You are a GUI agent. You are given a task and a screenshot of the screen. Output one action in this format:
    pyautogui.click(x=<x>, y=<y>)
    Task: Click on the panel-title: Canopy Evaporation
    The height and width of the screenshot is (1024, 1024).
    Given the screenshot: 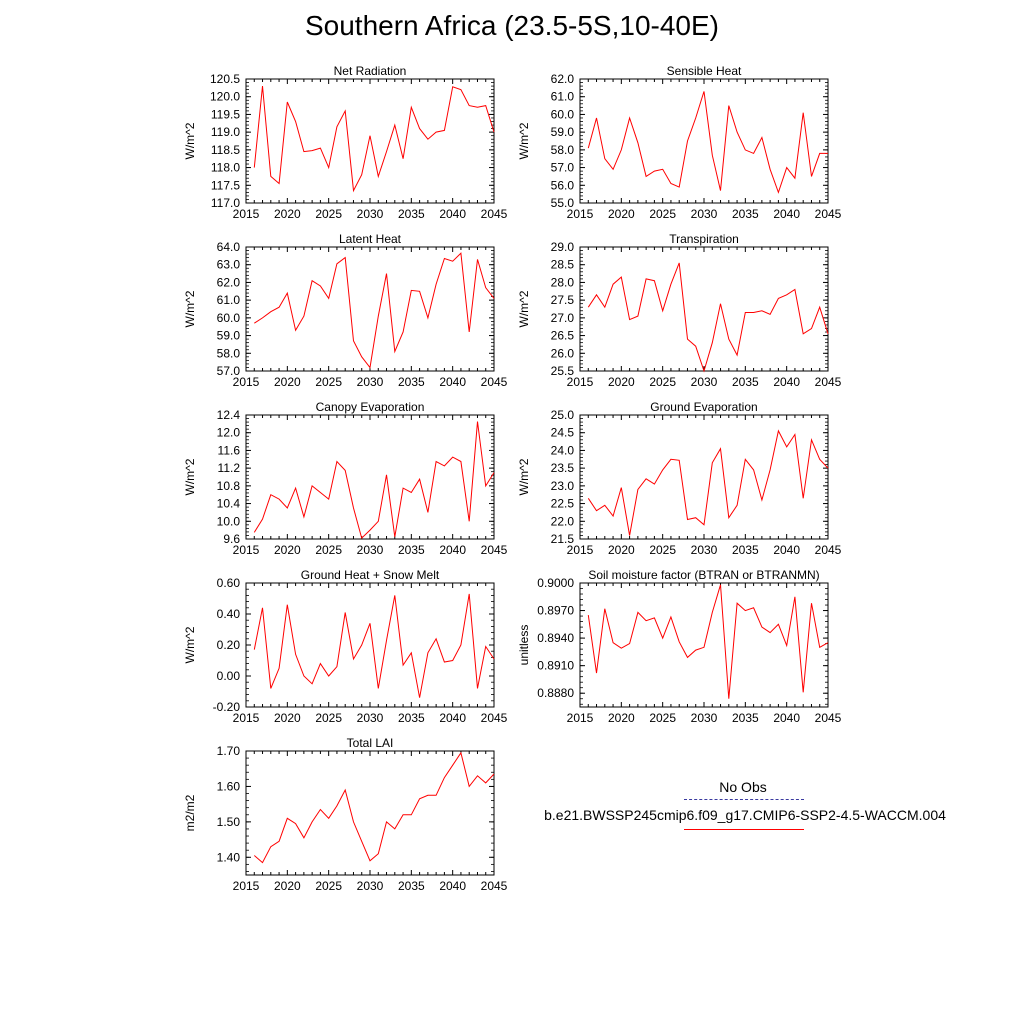 What is the action you would take?
    pyautogui.click(x=370, y=407)
    